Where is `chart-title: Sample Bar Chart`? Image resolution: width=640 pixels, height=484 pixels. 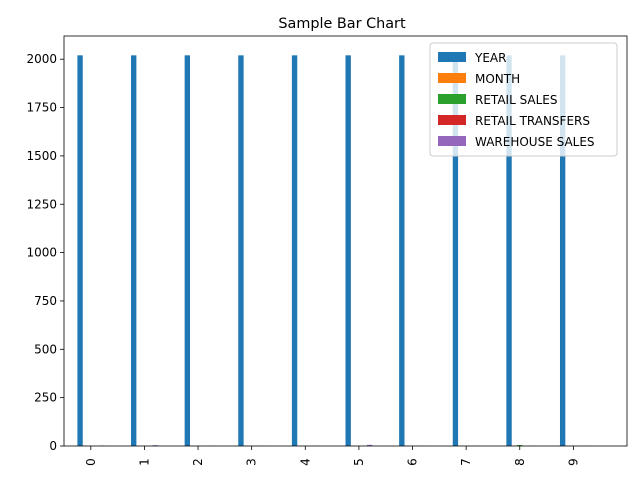 chart-title: Sample Bar Chart is located at coordinates (342, 24).